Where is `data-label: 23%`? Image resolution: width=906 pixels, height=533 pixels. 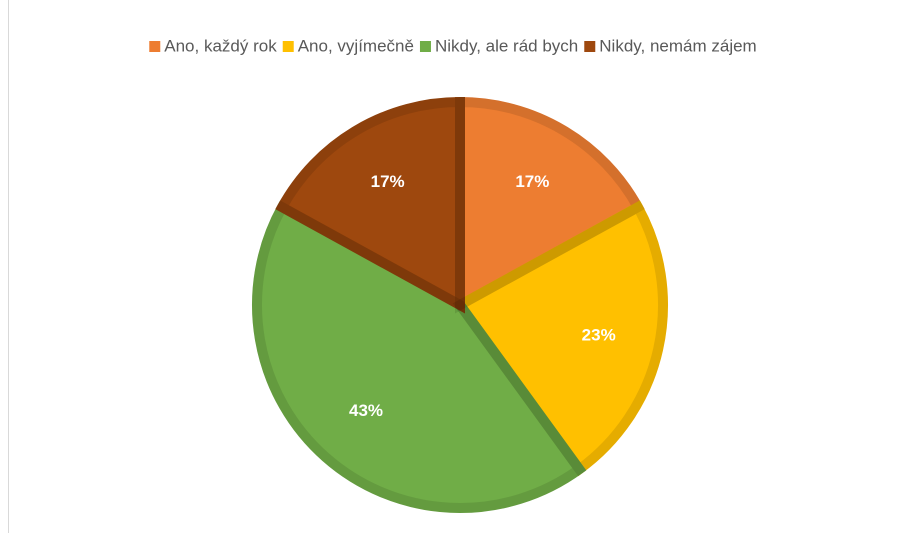
data-label: 23% is located at coordinates (599, 334).